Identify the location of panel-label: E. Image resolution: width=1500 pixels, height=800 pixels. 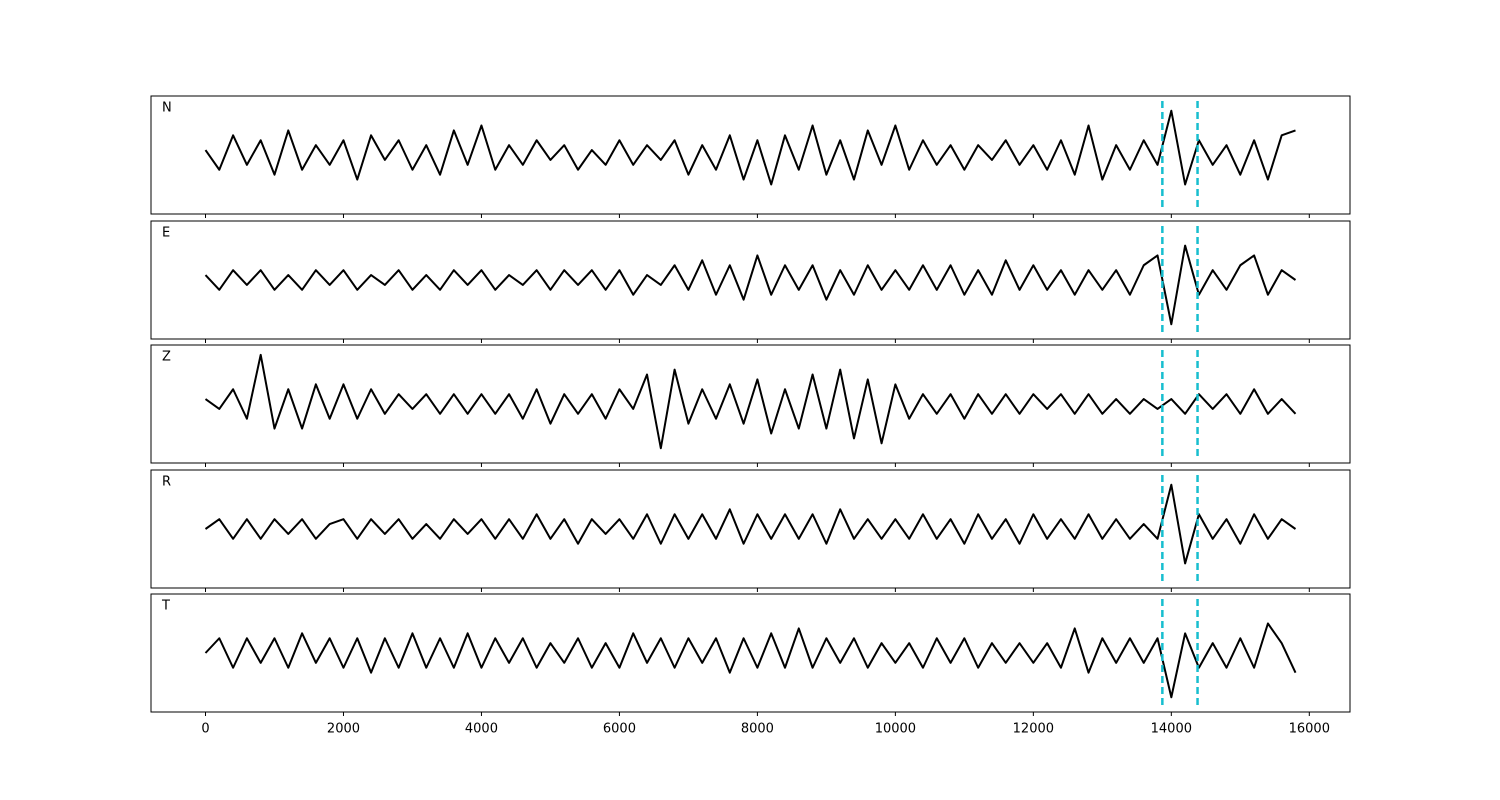
(166, 233).